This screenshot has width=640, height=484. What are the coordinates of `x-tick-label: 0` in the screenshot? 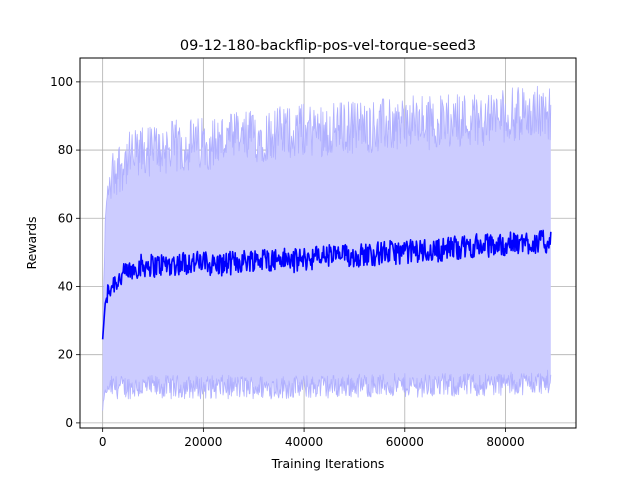 It's located at (103, 442).